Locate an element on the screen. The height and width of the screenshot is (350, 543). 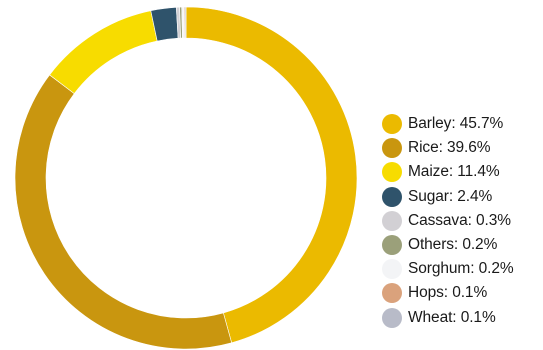
legend-item-barley: Barley: 45.7% is located at coordinates (462, 124).